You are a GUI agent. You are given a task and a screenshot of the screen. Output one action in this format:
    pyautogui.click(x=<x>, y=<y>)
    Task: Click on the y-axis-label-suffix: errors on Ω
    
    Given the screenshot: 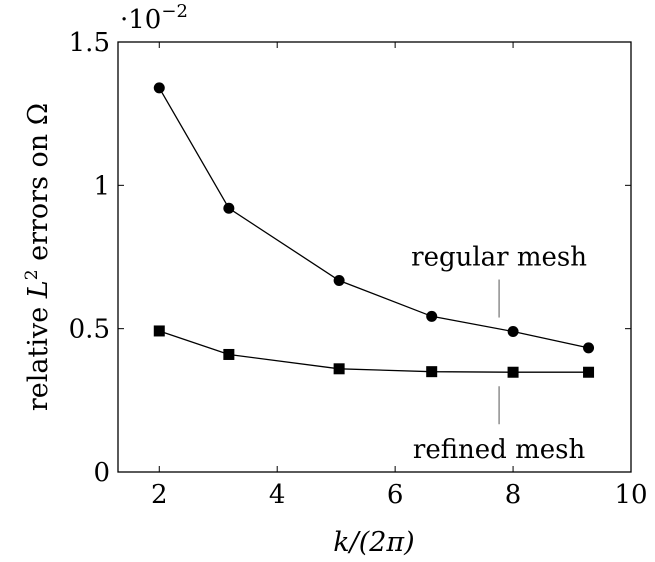 What is the action you would take?
    pyautogui.click(x=38, y=186)
    